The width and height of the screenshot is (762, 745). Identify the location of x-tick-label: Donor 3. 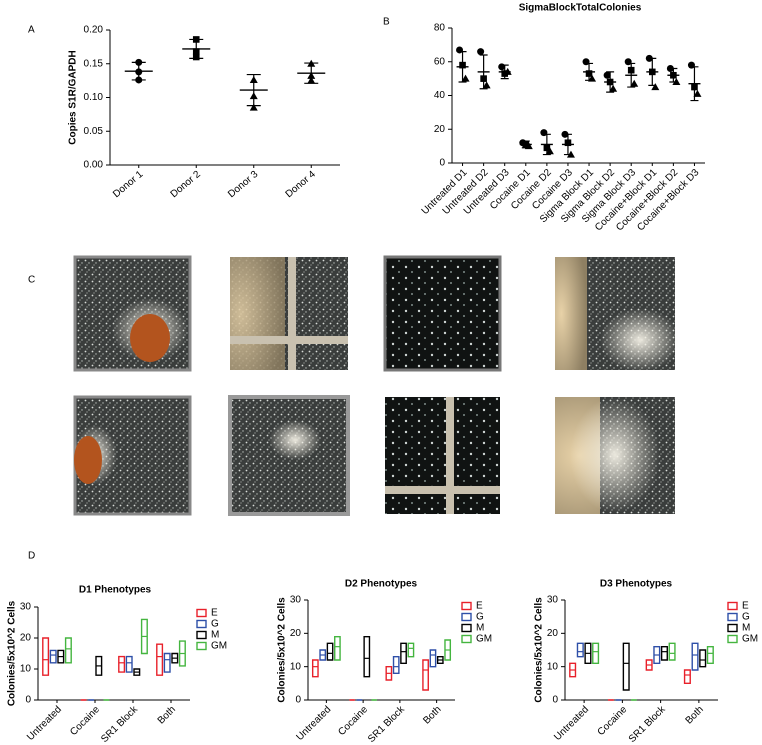
(243, 185).